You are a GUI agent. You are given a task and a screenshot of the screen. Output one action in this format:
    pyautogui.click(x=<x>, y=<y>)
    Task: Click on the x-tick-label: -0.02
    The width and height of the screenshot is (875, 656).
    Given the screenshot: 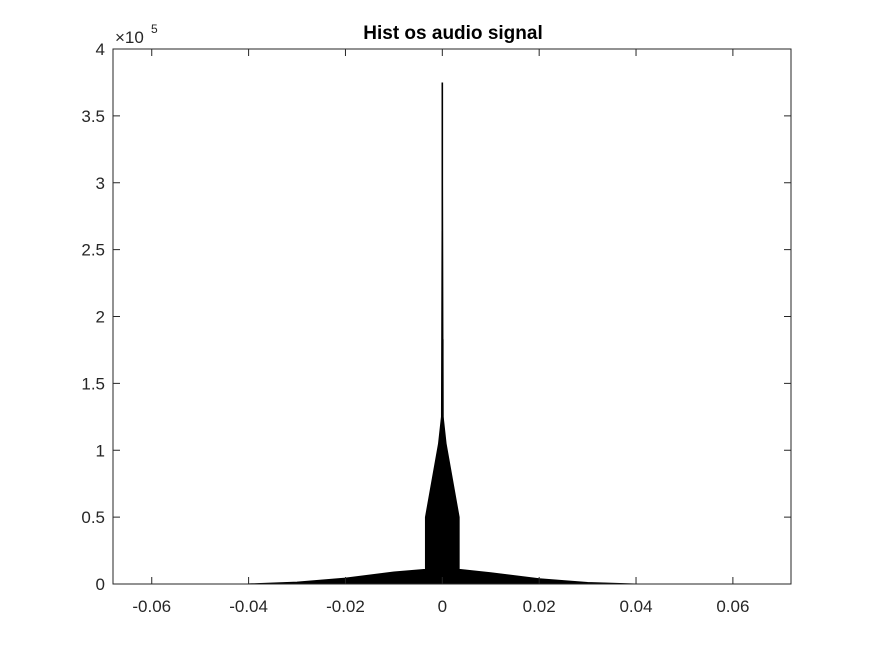 What is the action you would take?
    pyautogui.click(x=345, y=606)
    